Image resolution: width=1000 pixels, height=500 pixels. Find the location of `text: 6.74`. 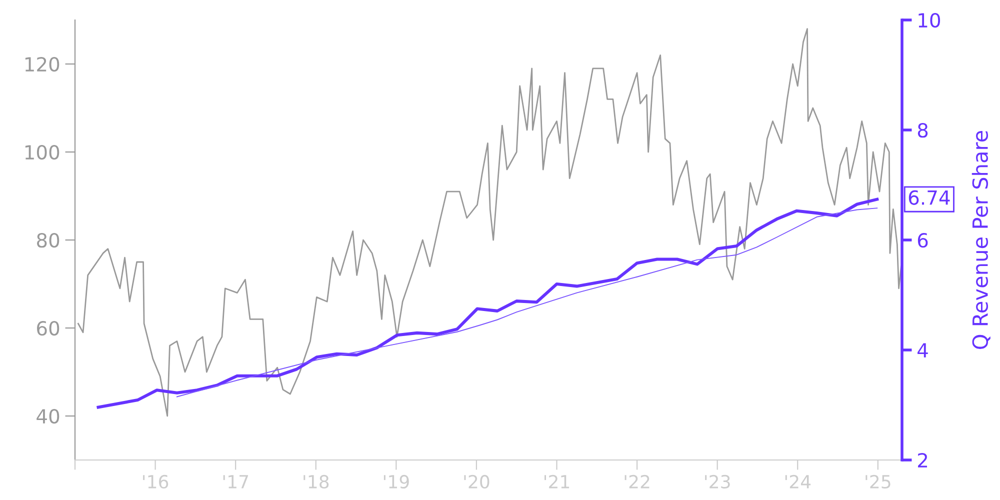

text: 6.74 is located at coordinates (929, 197).